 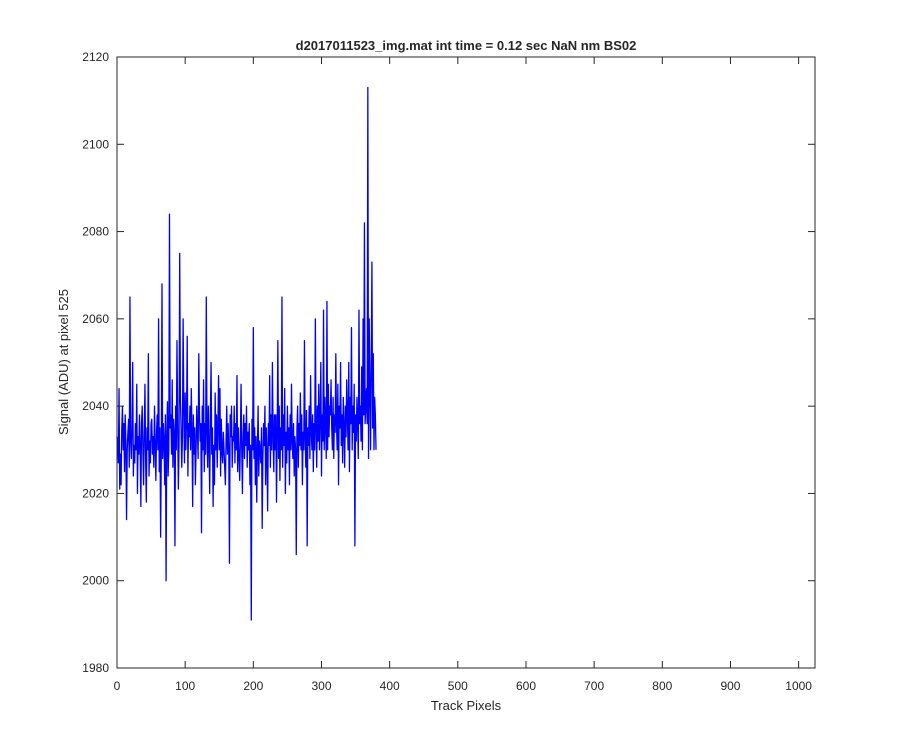 I want to click on y-tick-label: 2100, so click(x=95, y=144).